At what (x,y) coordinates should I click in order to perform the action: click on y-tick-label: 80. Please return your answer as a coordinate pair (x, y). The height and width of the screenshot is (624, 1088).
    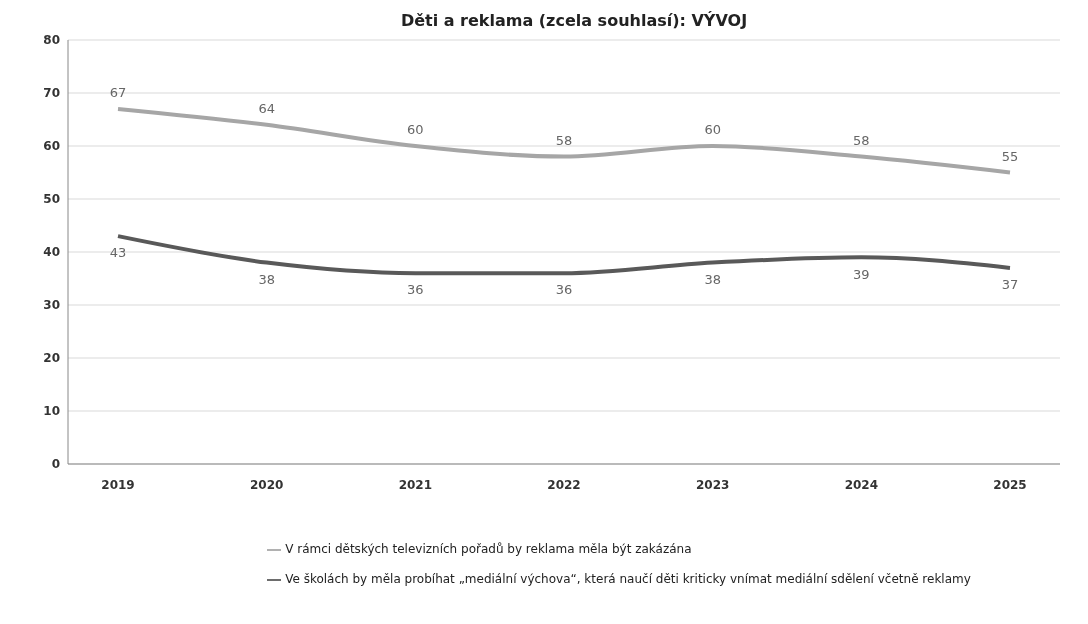
    Looking at the image, I should click on (51, 40).